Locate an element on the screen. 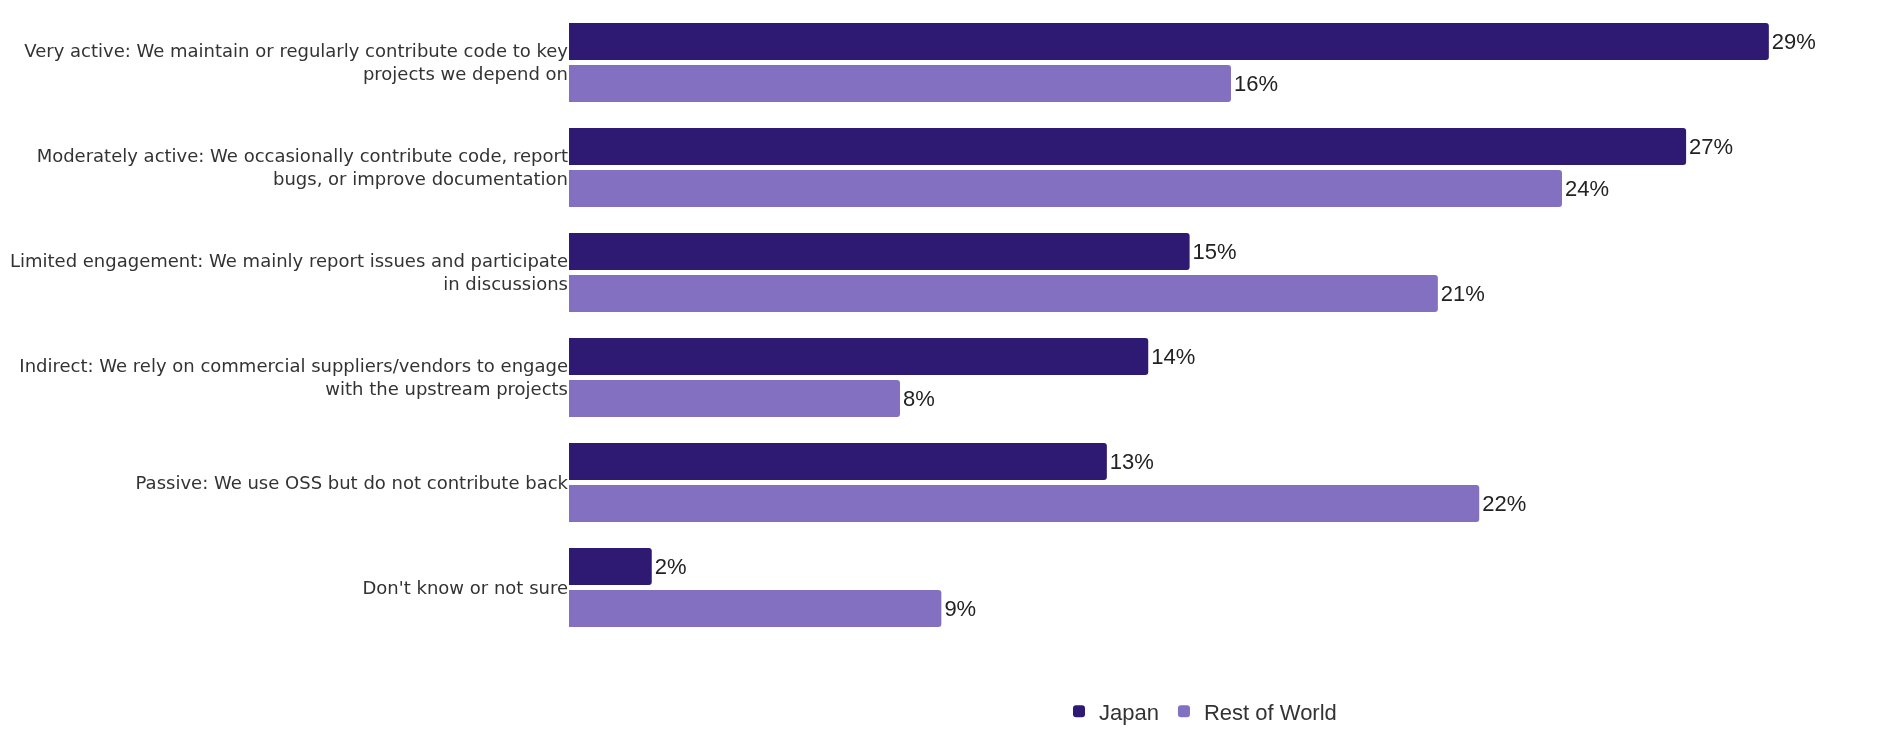 The height and width of the screenshot is (742, 1902). y-tick-label: Very active: We maintain or regularly contribute code to key projects we depend on is located at coordinates (296, 62).